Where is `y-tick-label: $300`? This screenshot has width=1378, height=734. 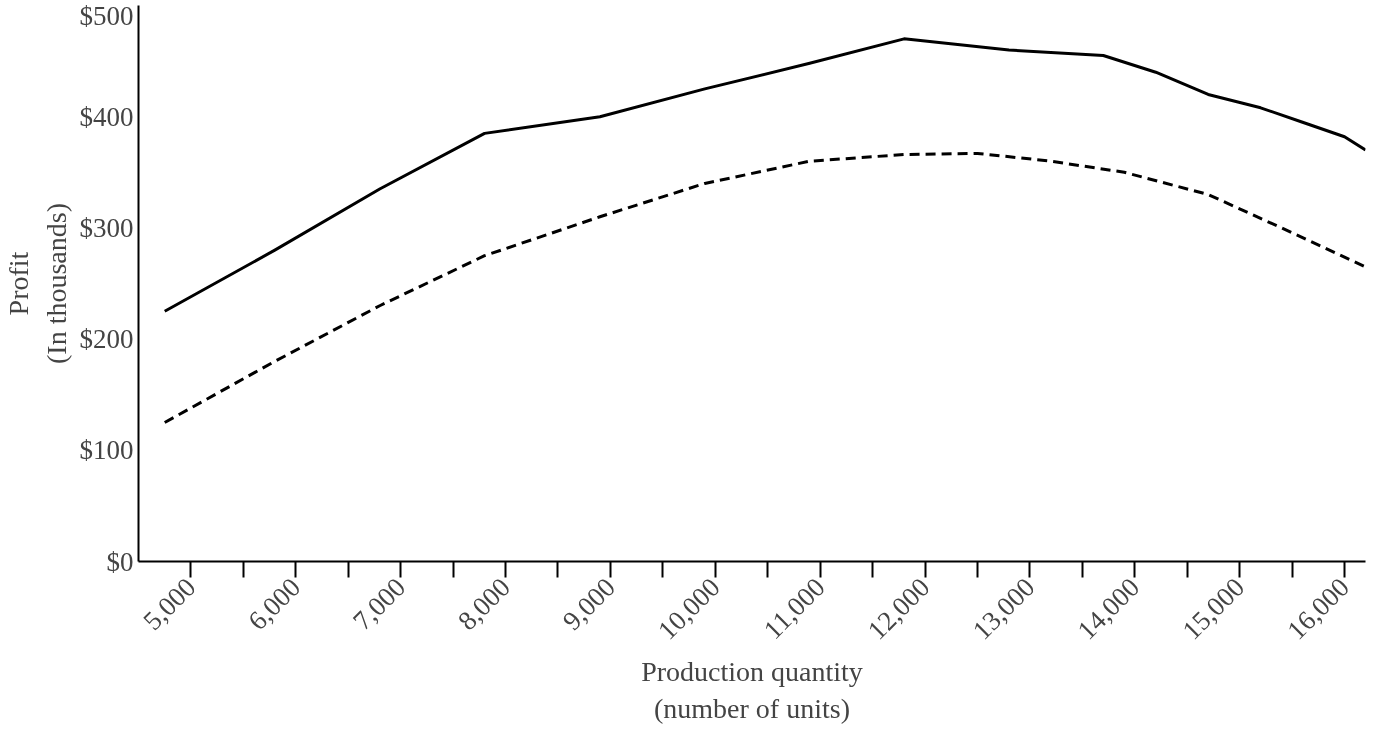
y-tick-label: $300 is located at coordinates (106, 227).